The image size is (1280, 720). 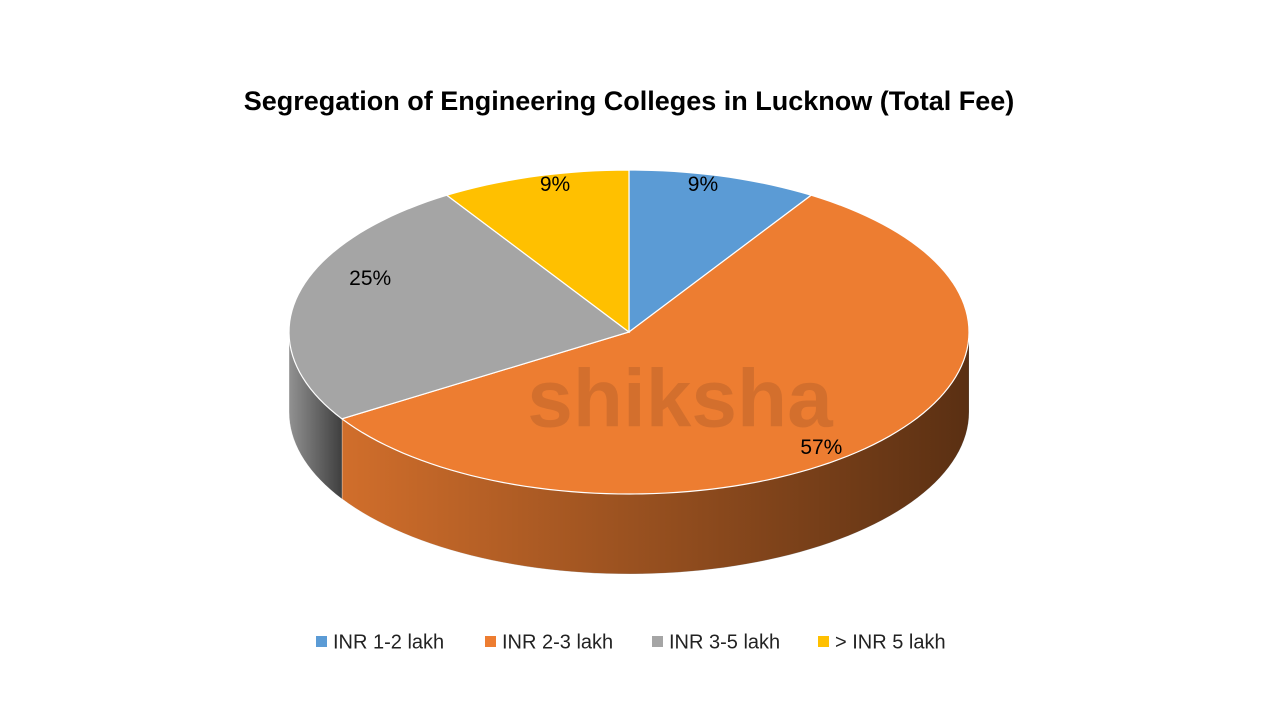 I want to click on legend-label: > INR 5 lakh, so click(x=890, y=642).